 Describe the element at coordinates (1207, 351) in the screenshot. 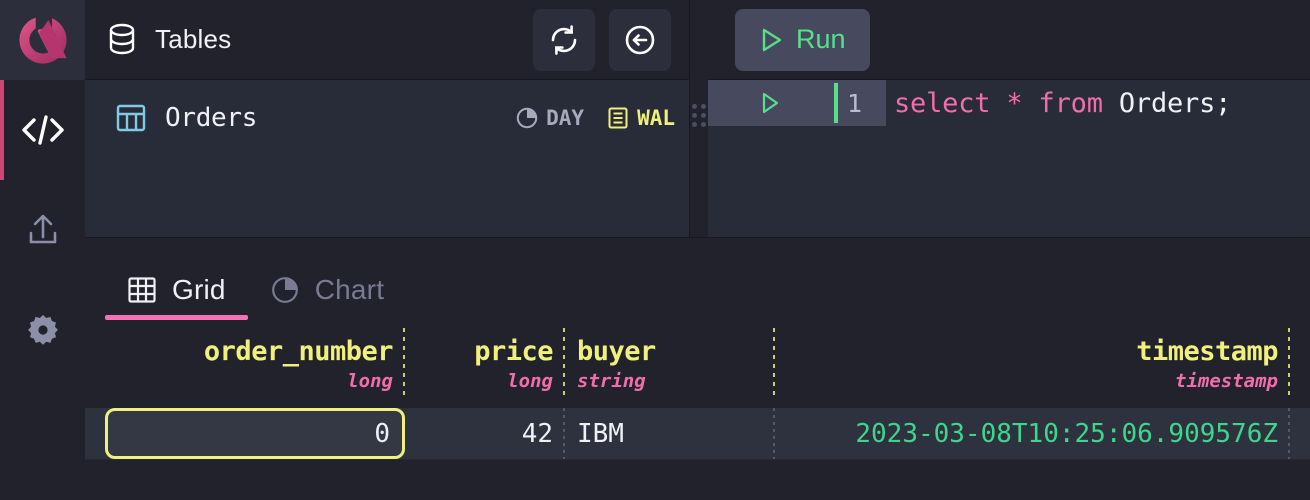

I see `column-name: timestamp` at that location.